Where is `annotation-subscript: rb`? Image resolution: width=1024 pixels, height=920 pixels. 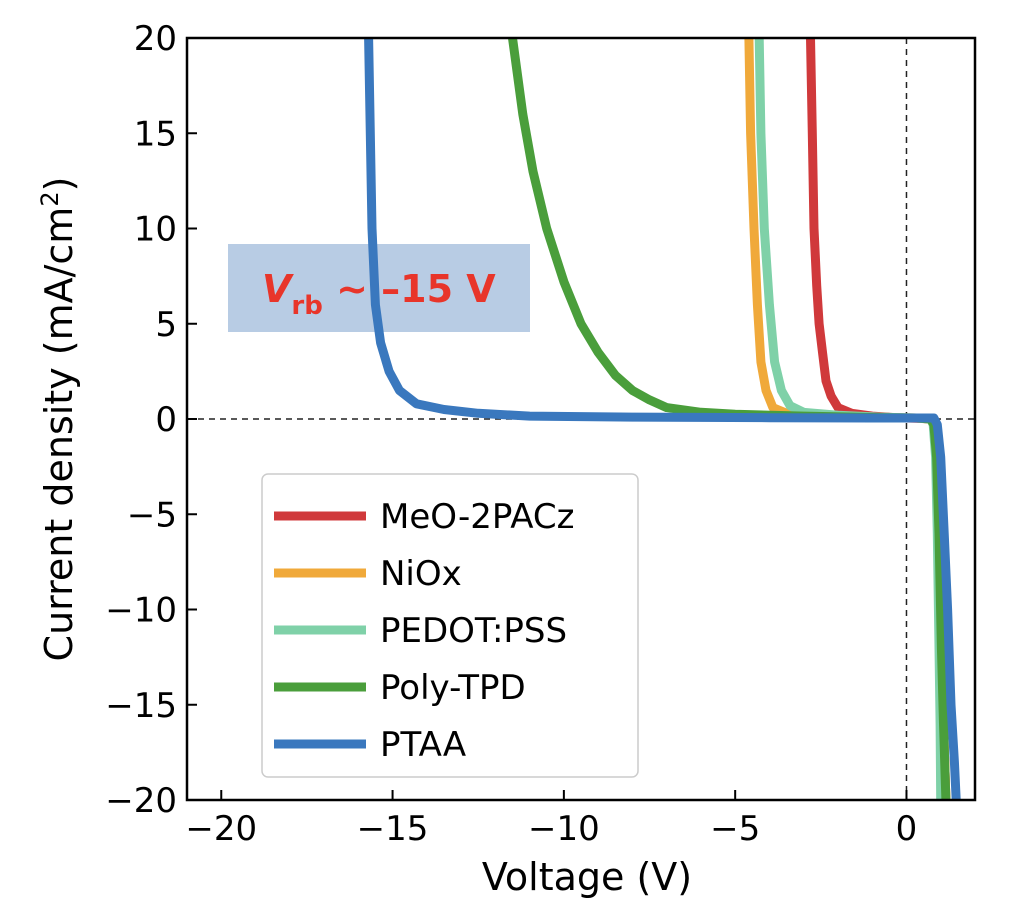
annotation-subscript: rb is located at coordinates (306, 306).